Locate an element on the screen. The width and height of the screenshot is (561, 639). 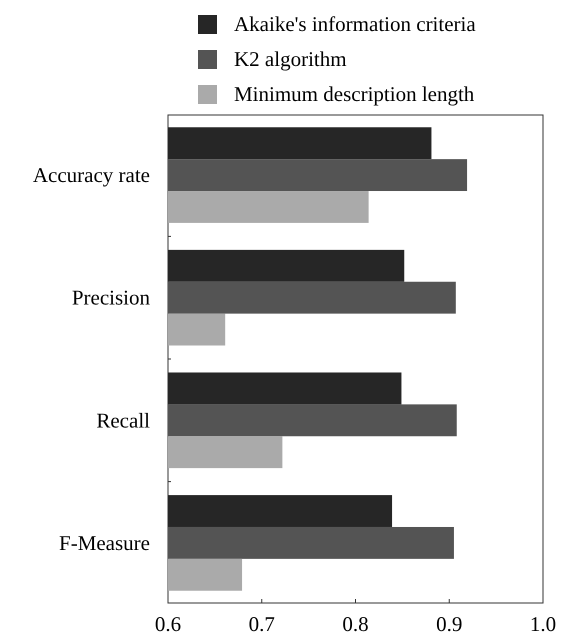
x-tick-label: 0.6 is located at coordinates (168, 624).